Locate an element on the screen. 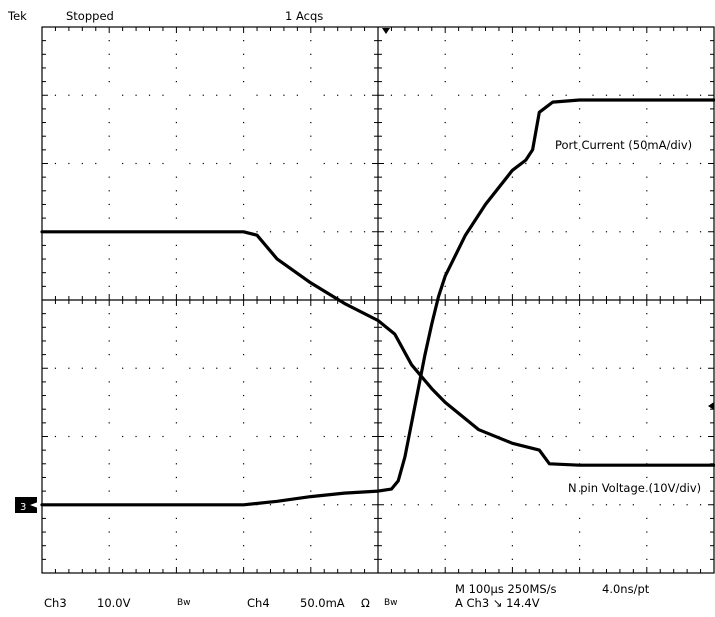  acquisition-count: 1 Acqs is located at coordinates (304, 16).